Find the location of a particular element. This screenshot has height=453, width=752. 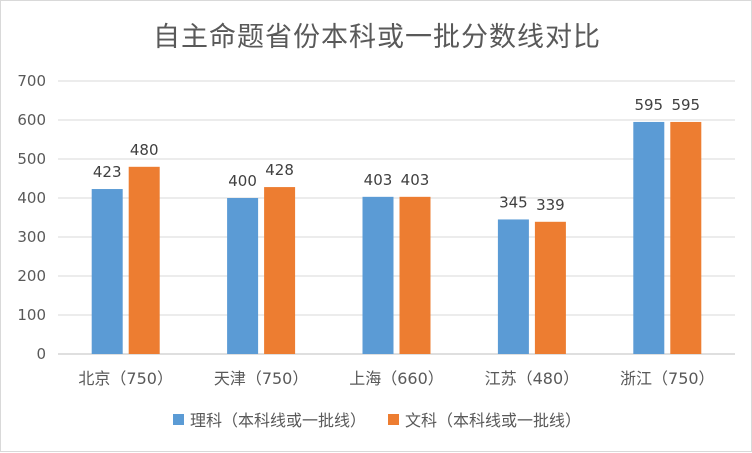

data-label: 400 is located at coordinates (242, 181).